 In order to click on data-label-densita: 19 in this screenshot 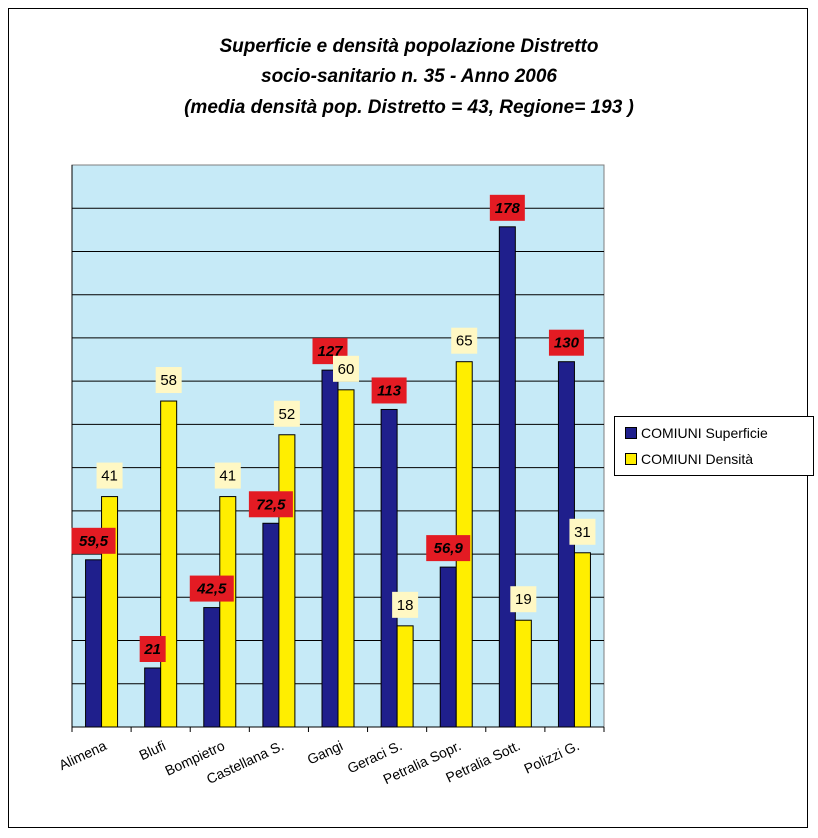, I will do `click(523, 599)`.